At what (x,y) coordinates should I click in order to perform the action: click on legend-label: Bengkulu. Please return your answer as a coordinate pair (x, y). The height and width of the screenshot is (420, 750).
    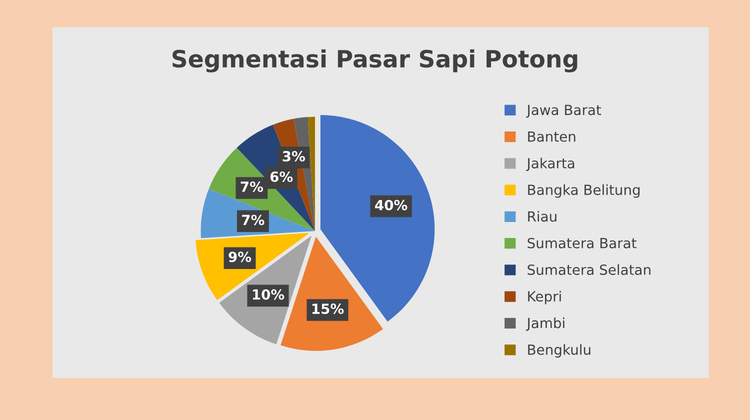
    Looking at the image, I should click on (559, 351).